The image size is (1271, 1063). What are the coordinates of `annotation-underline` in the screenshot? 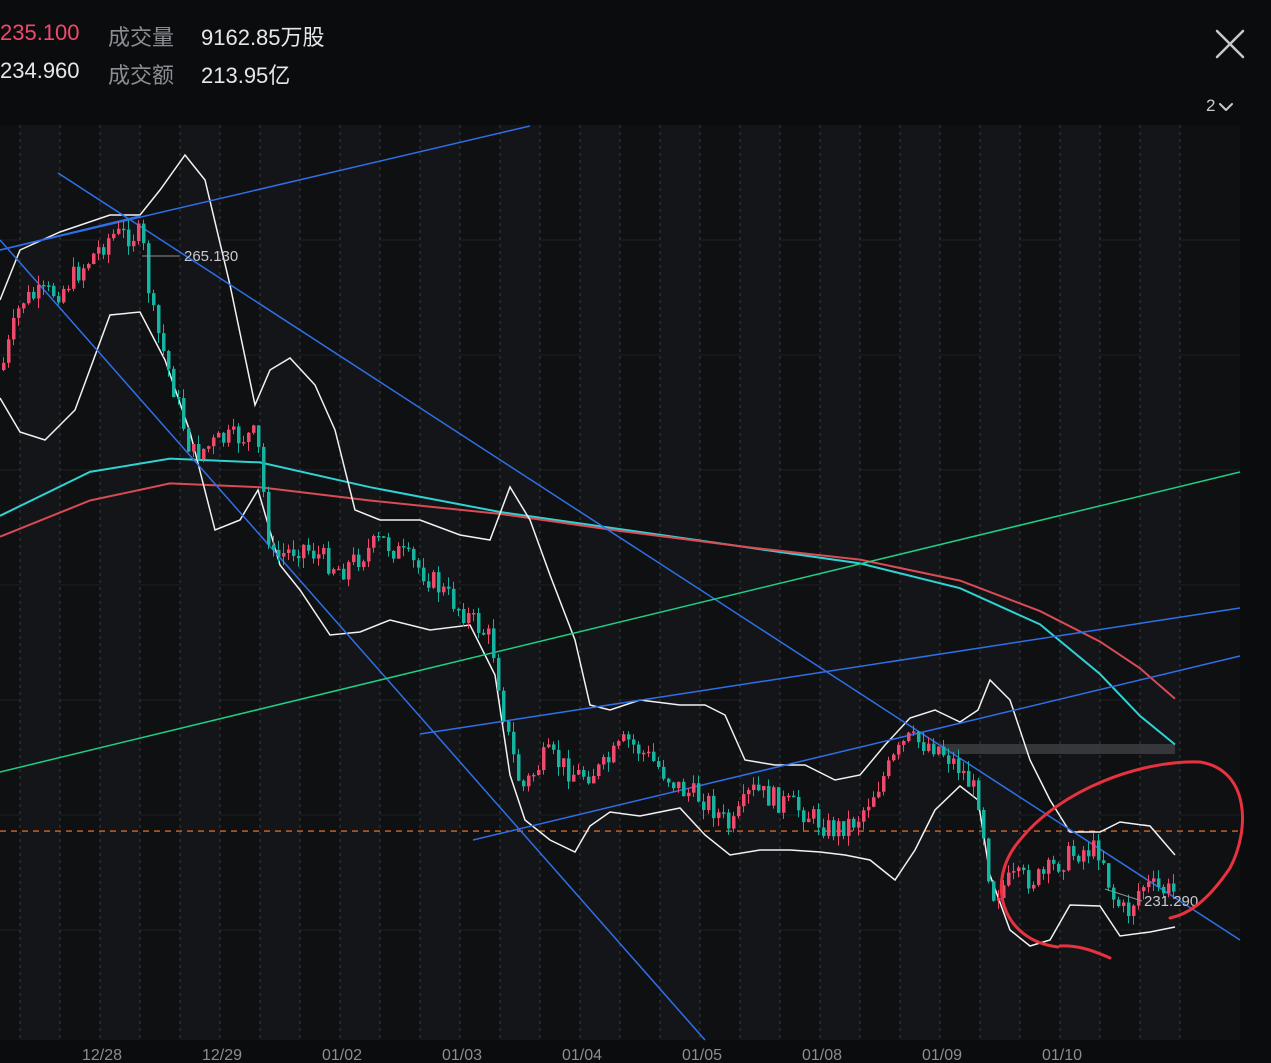 It's located at (1085, 952).